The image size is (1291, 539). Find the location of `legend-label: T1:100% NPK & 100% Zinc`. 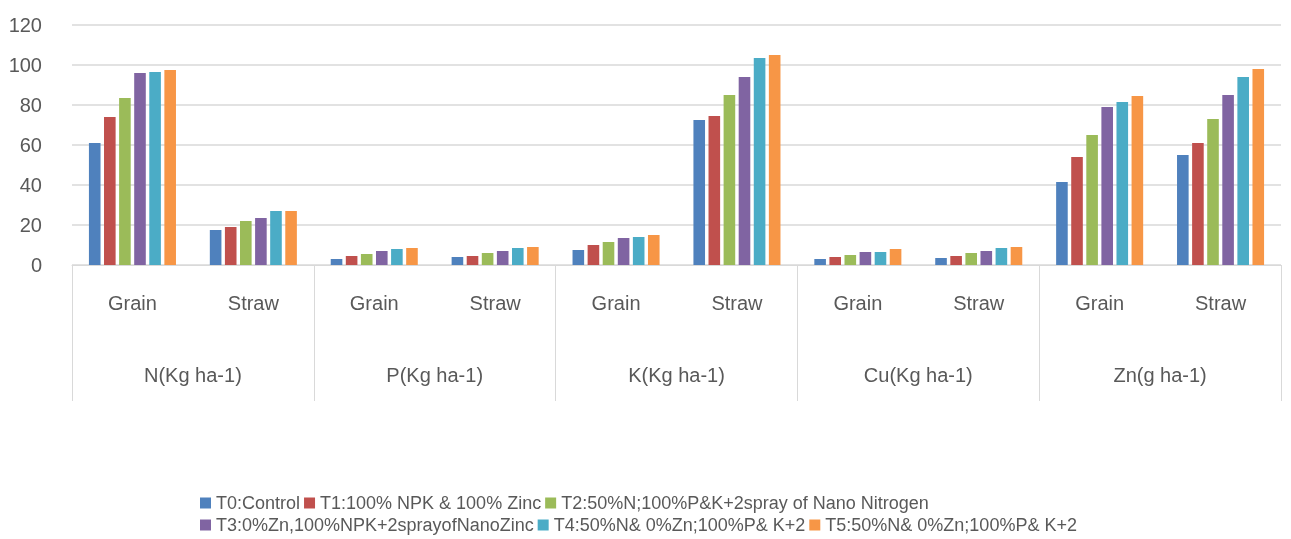

legend-label: T1:100% NPK & 100% Zinc is located at coordinates (431, 503).